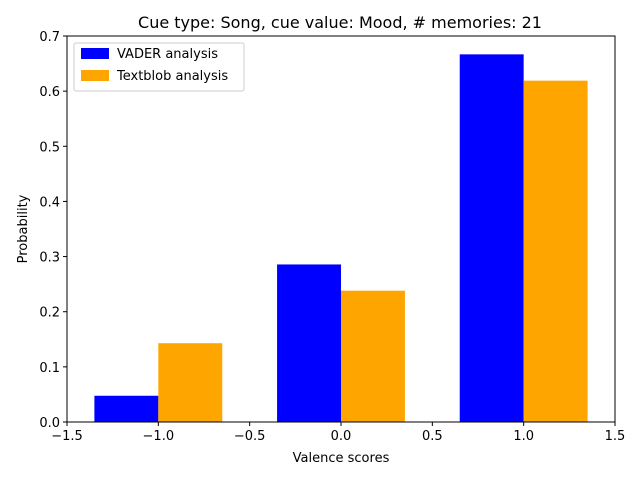  I want to click on x-tick-label: 0.5, so click(432, 436).